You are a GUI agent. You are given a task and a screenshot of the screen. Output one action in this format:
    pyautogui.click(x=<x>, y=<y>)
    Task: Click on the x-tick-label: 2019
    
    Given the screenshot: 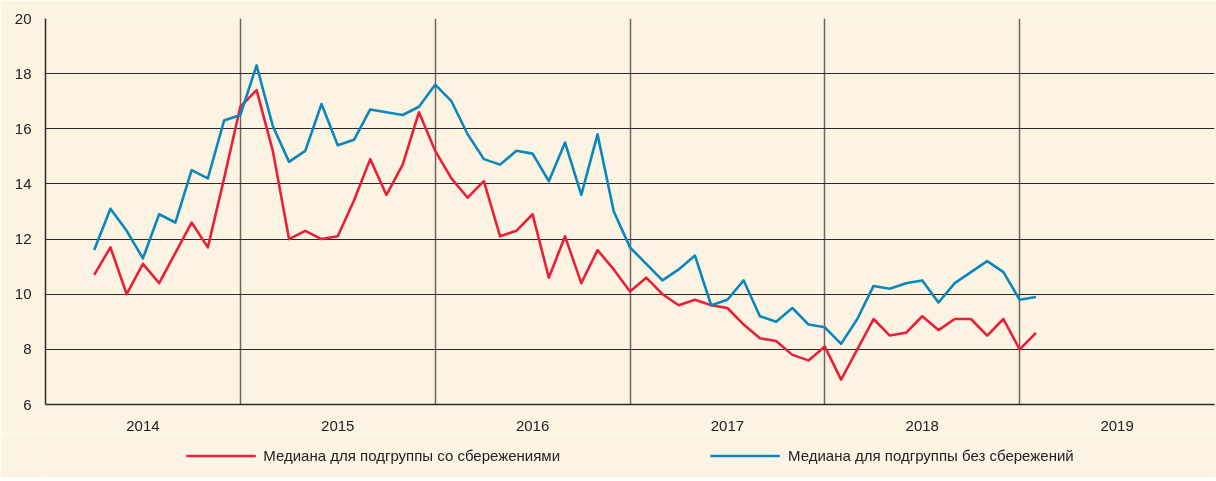 What is the action you would take?
    pyautogui.click(x=1117, y=425)
    